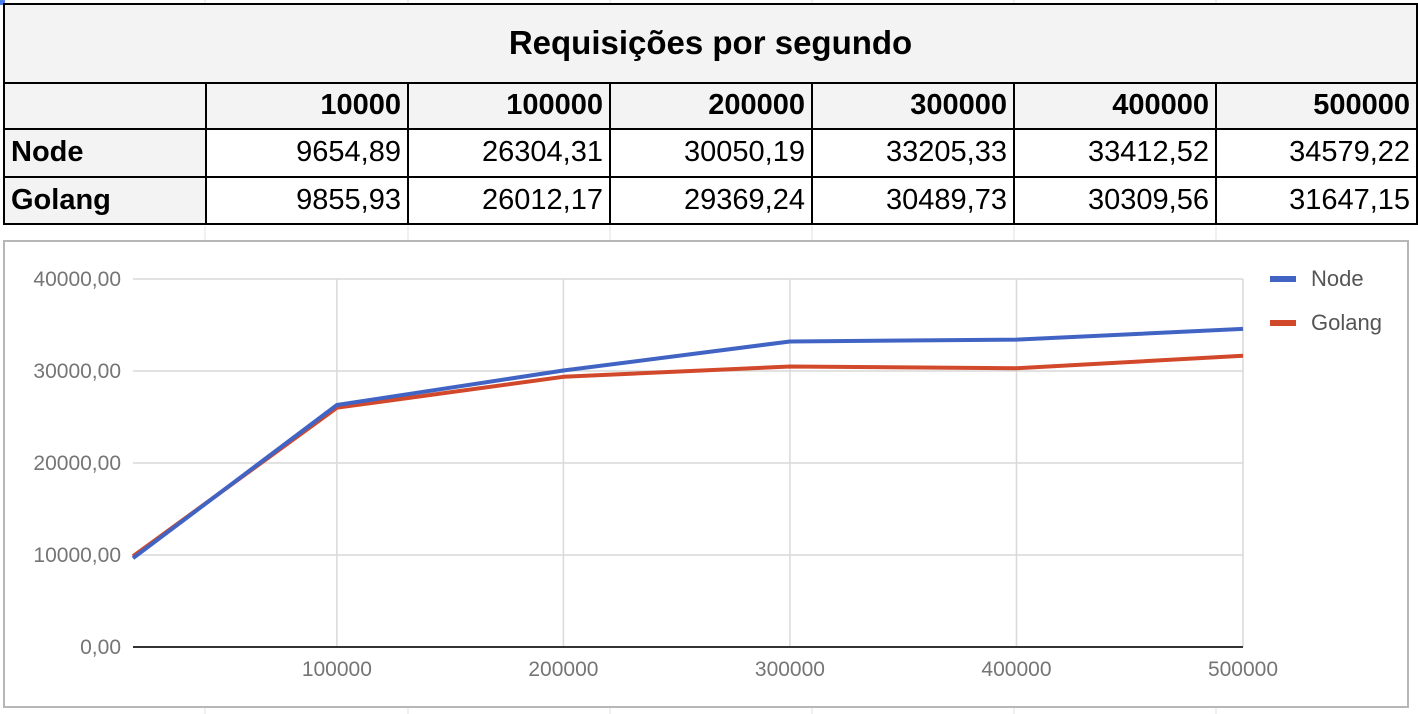  What do you see at coordinates (509, 200) in the screenshot?
I see `table-cell: 26012,17` at bounding box center [509, 200].